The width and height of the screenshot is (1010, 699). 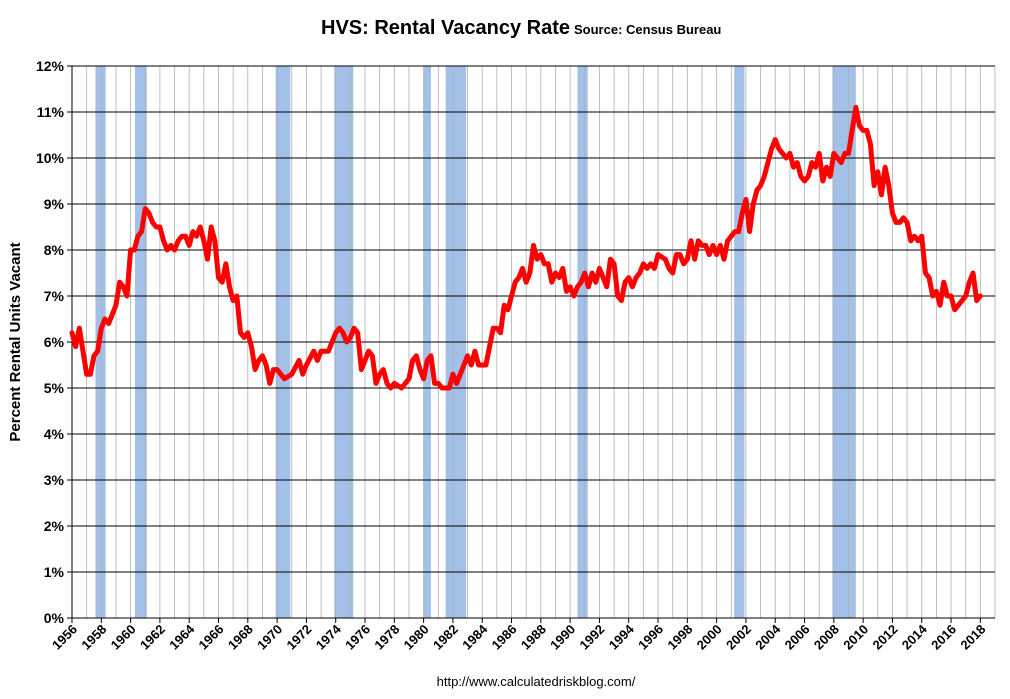 What do you see at coordinates (54, 296) in the screenshot?
I see `y-tick-label: 7%` at bounding box center [54, 296].